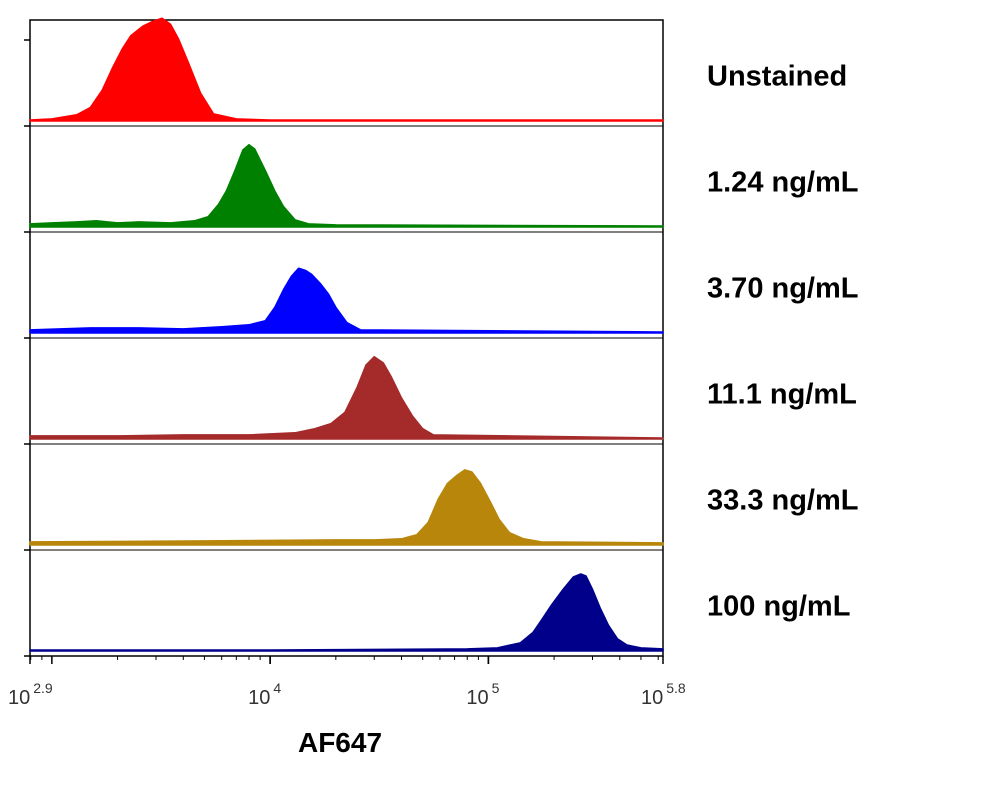 The width and height of the screenshot is (981, 785). Describe the element at coordinates (777, 77) in the screenshot. I see `legend-label-1: Unstained` at that location.